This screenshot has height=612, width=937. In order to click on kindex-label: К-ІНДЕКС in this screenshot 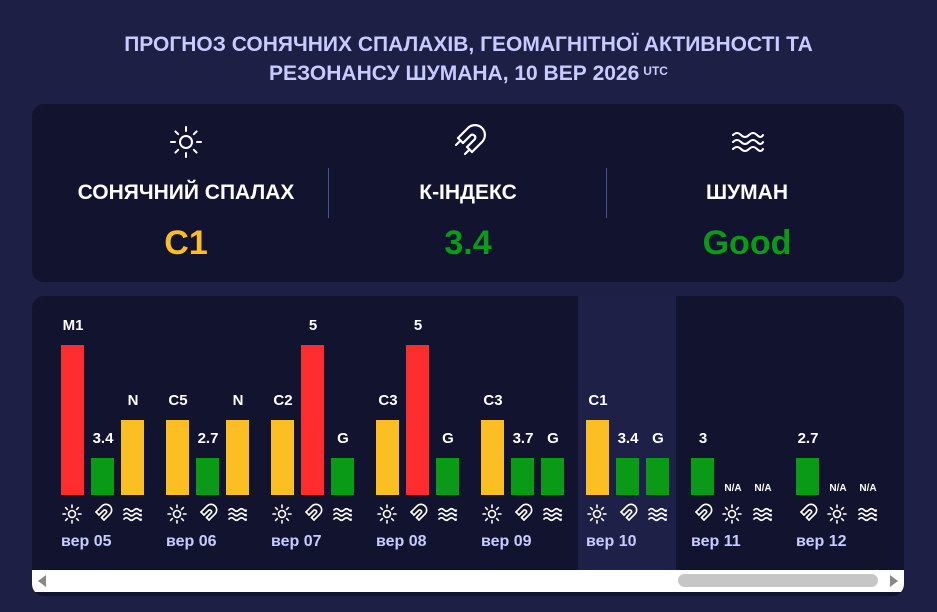, I will do `click(468, 192)`.